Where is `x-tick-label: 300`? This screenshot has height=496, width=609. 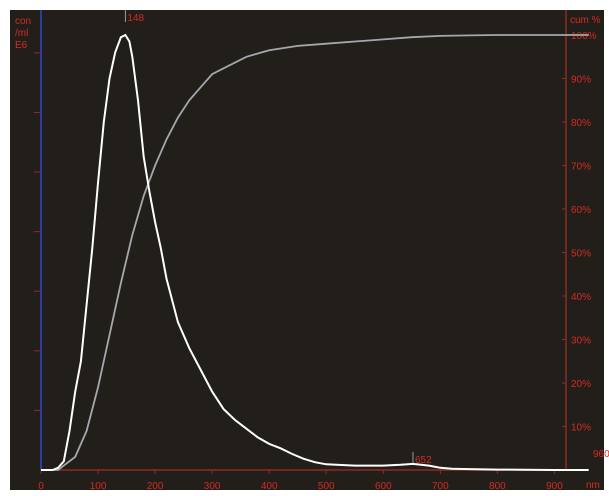
x-tick-label: 300 is located at coordinates (212, 486).